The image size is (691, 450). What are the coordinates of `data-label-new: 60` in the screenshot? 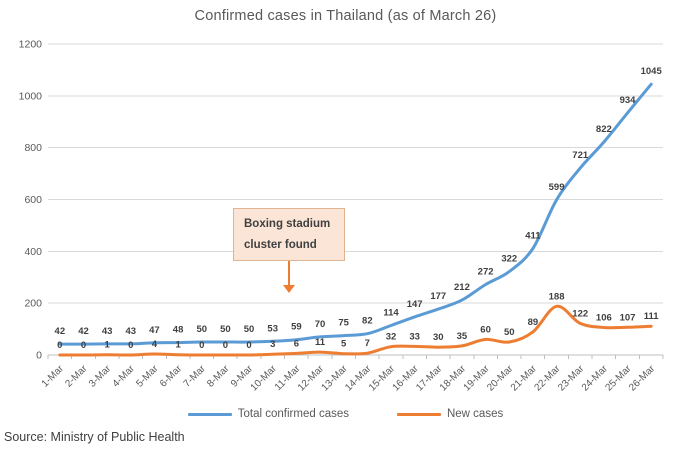 It's located at (485, 329).